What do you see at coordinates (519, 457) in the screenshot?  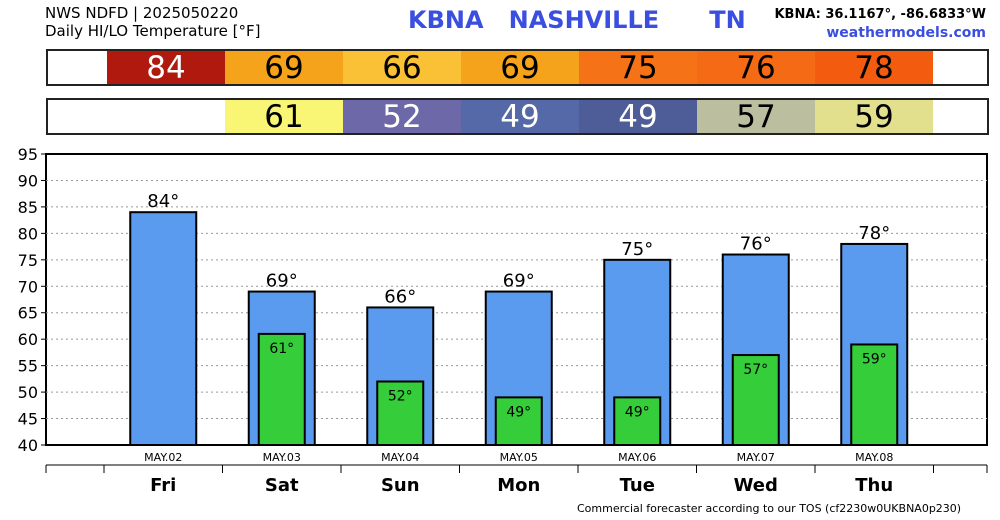 I see `date-label-mon: MAY.05` at bounding box center [519, 457].